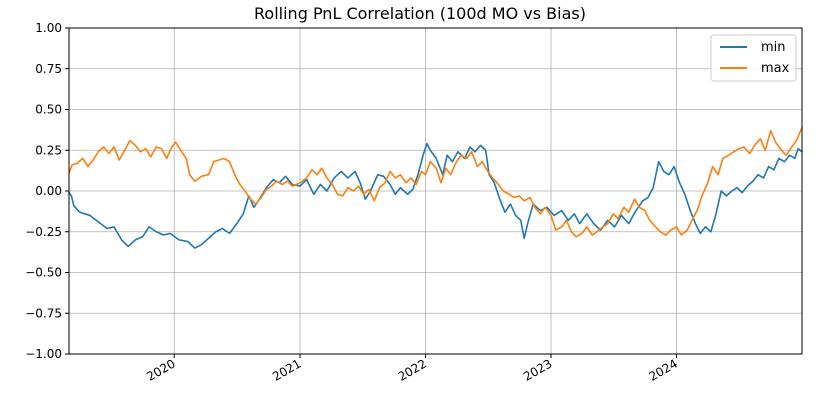  What do you see at coordinates (775, 68) in the screenshot?
I see `legend-label-max: max` at bounding box center [775, 68].